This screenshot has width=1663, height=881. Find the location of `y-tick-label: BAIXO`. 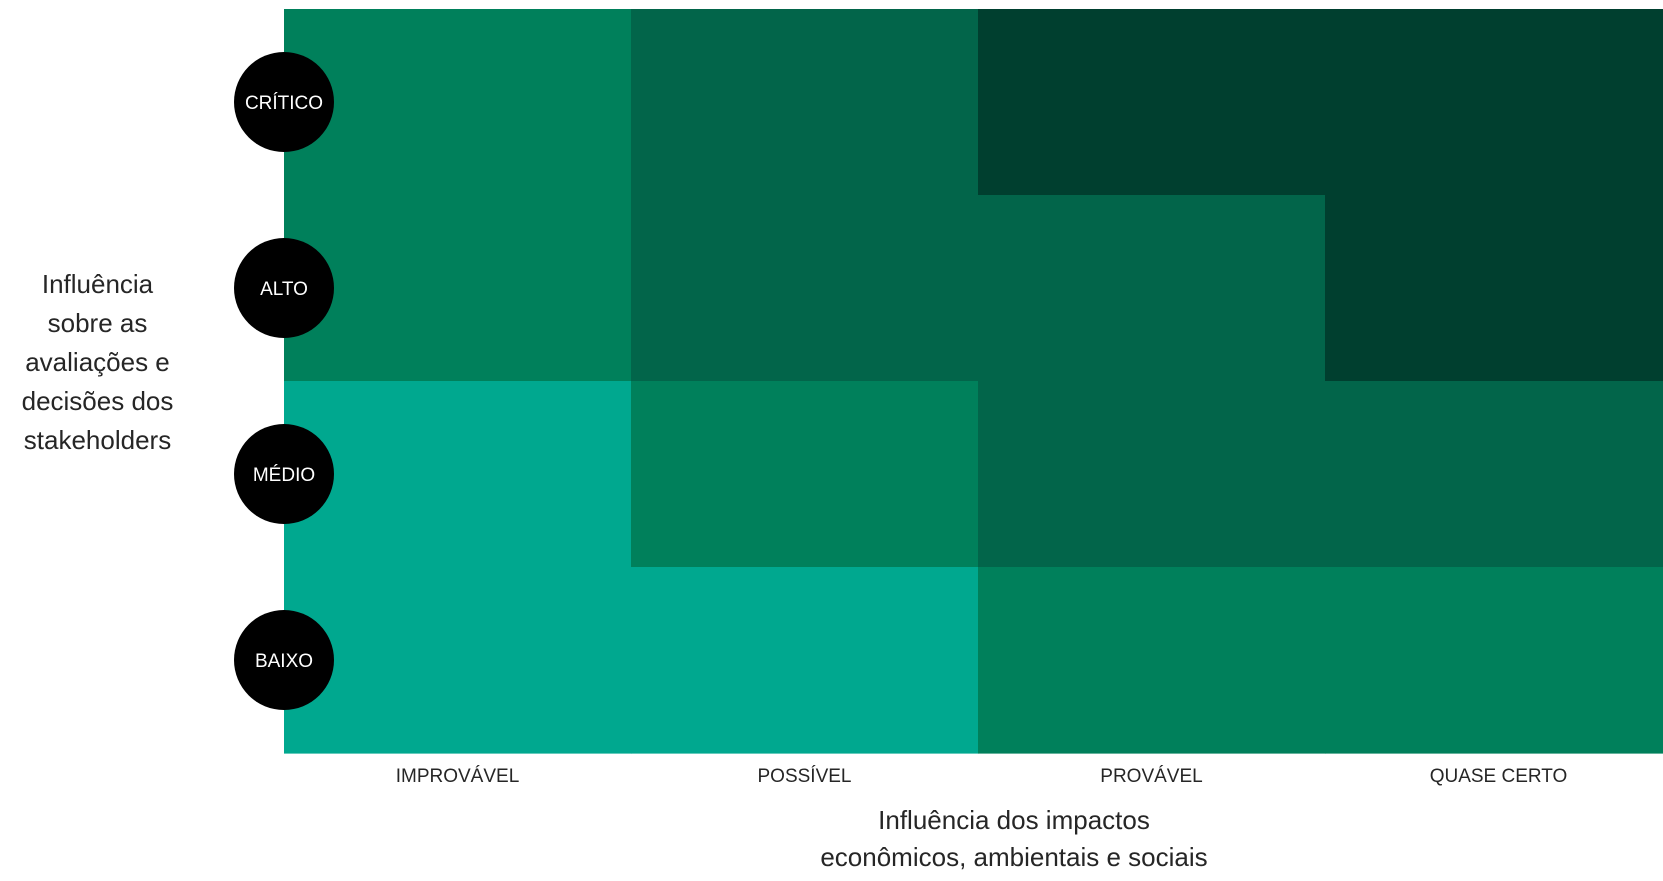

y-tick-label: BAIXO is located at coordinates (284, 661).